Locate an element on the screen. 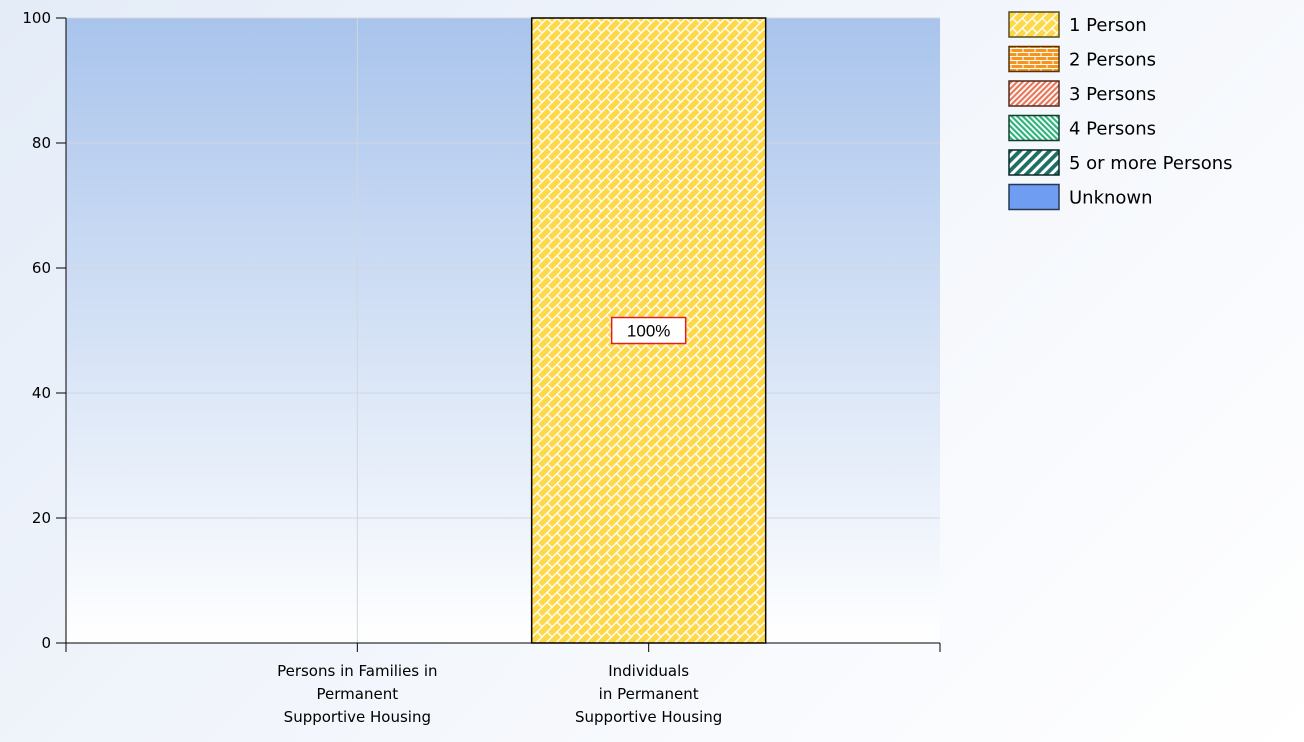 The width and height of the screenshot is (1304, 742). y-tick-label: 80 is located at coordinates (41, 143).